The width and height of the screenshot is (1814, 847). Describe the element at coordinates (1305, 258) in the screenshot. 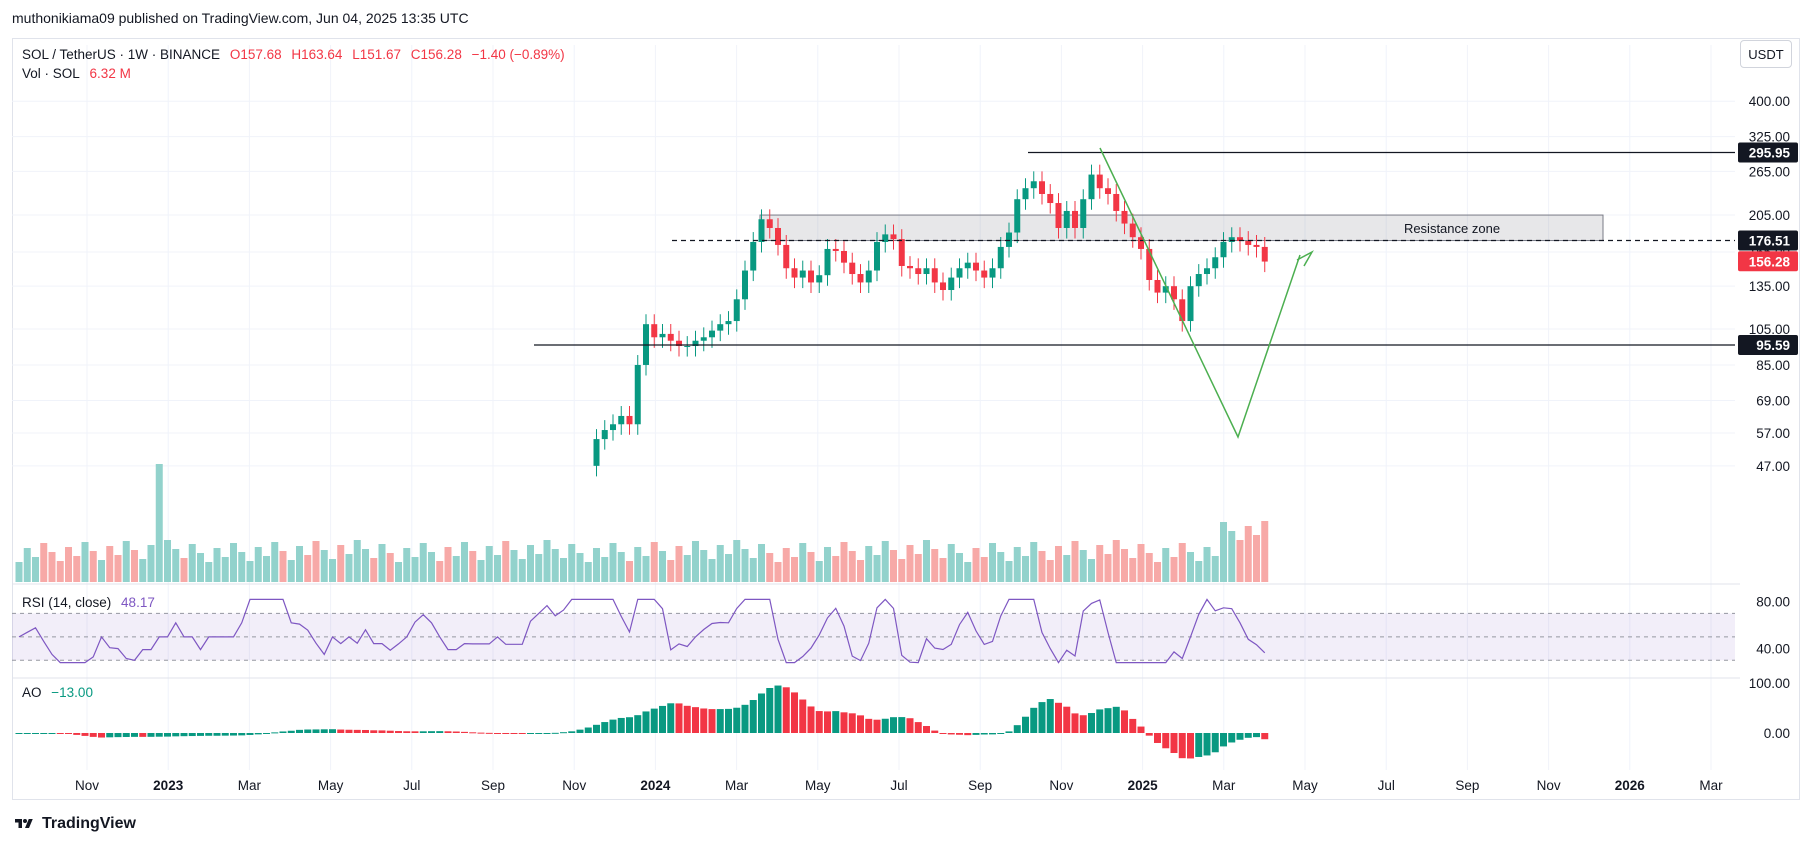

I see `v-arrow-head` at that location.